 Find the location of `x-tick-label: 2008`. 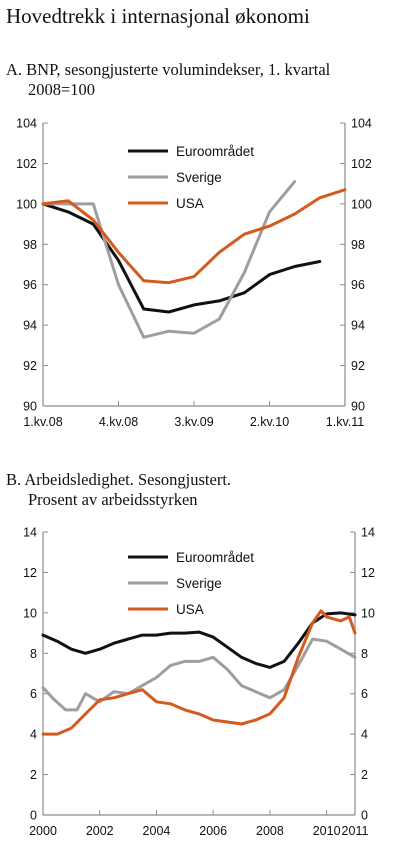

x-tick-label: 2008 is located at coordinates (270, 831).